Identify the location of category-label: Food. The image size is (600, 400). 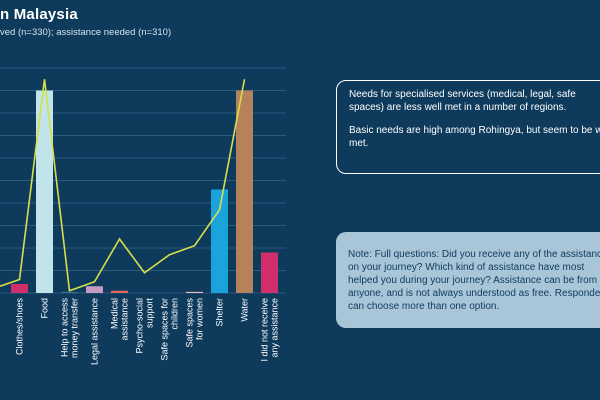
(45, 308).